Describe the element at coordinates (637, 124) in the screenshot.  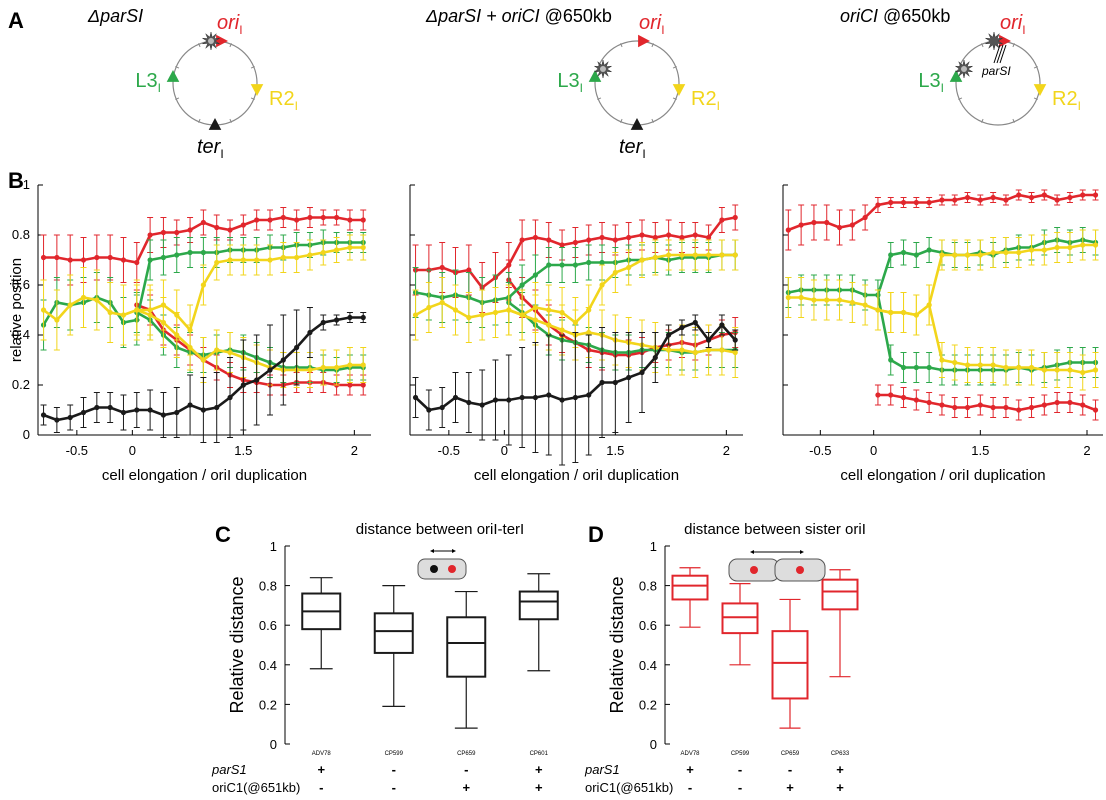
I see `ter-marker` at that location.